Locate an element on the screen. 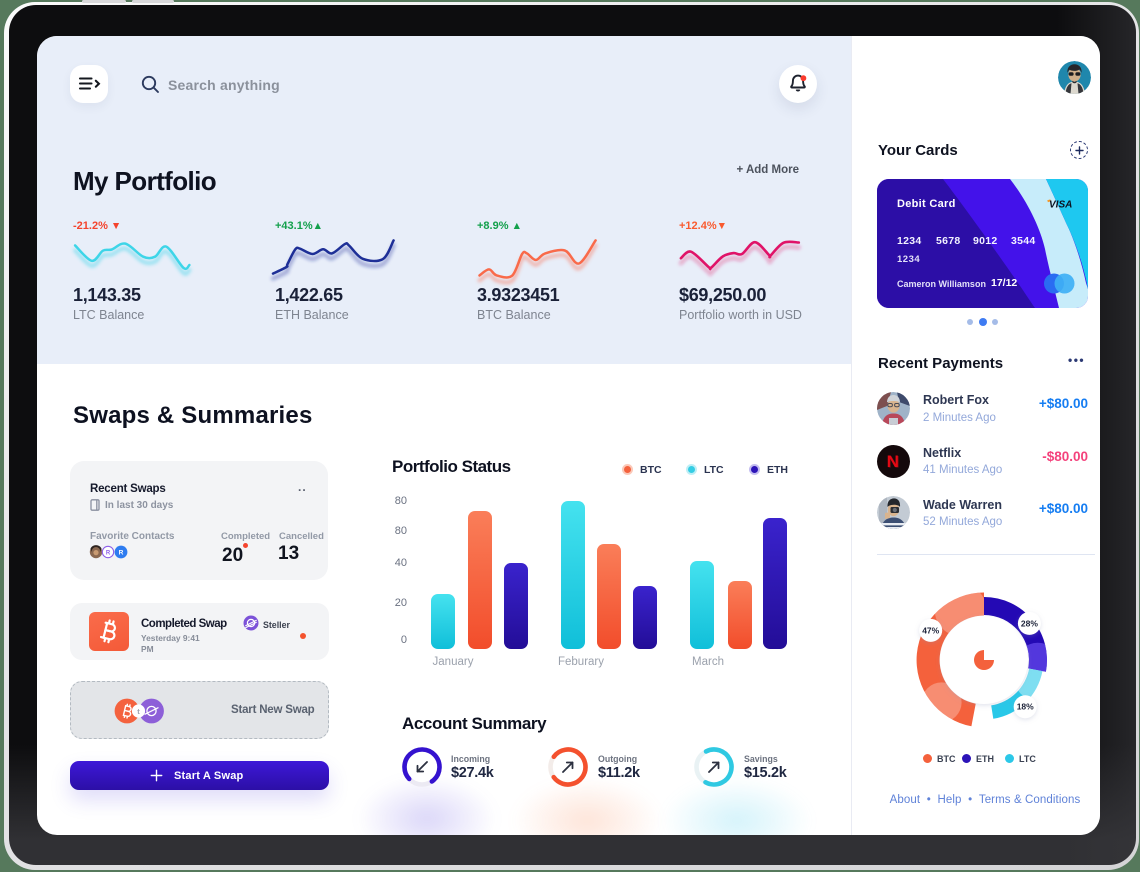 Image resolution: width=1140 pixels, height=872 pixels. svg-text: N is located at coordinates (893, 462).